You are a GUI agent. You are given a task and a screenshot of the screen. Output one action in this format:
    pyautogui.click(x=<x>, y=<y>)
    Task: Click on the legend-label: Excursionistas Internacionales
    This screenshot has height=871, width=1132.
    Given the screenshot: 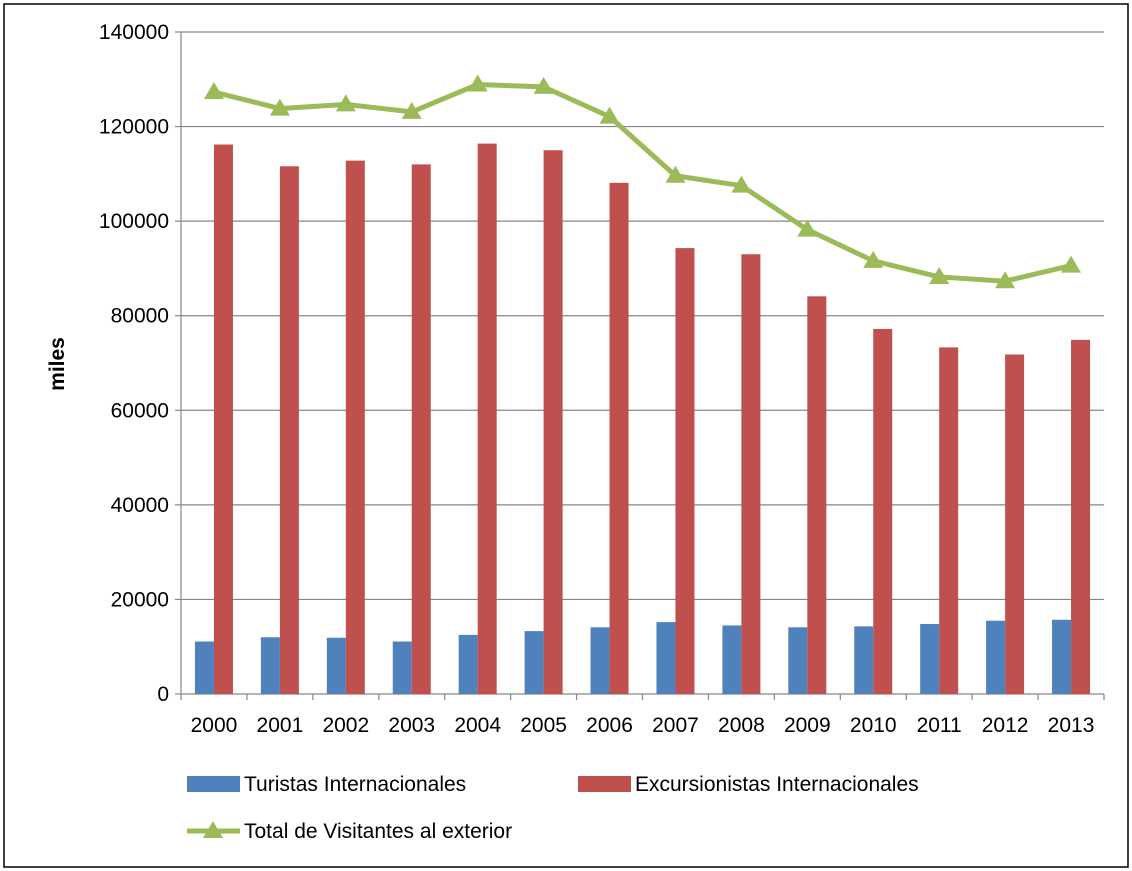 What is the action you would take?
    pyautogui.click(x=777, y=784)
    